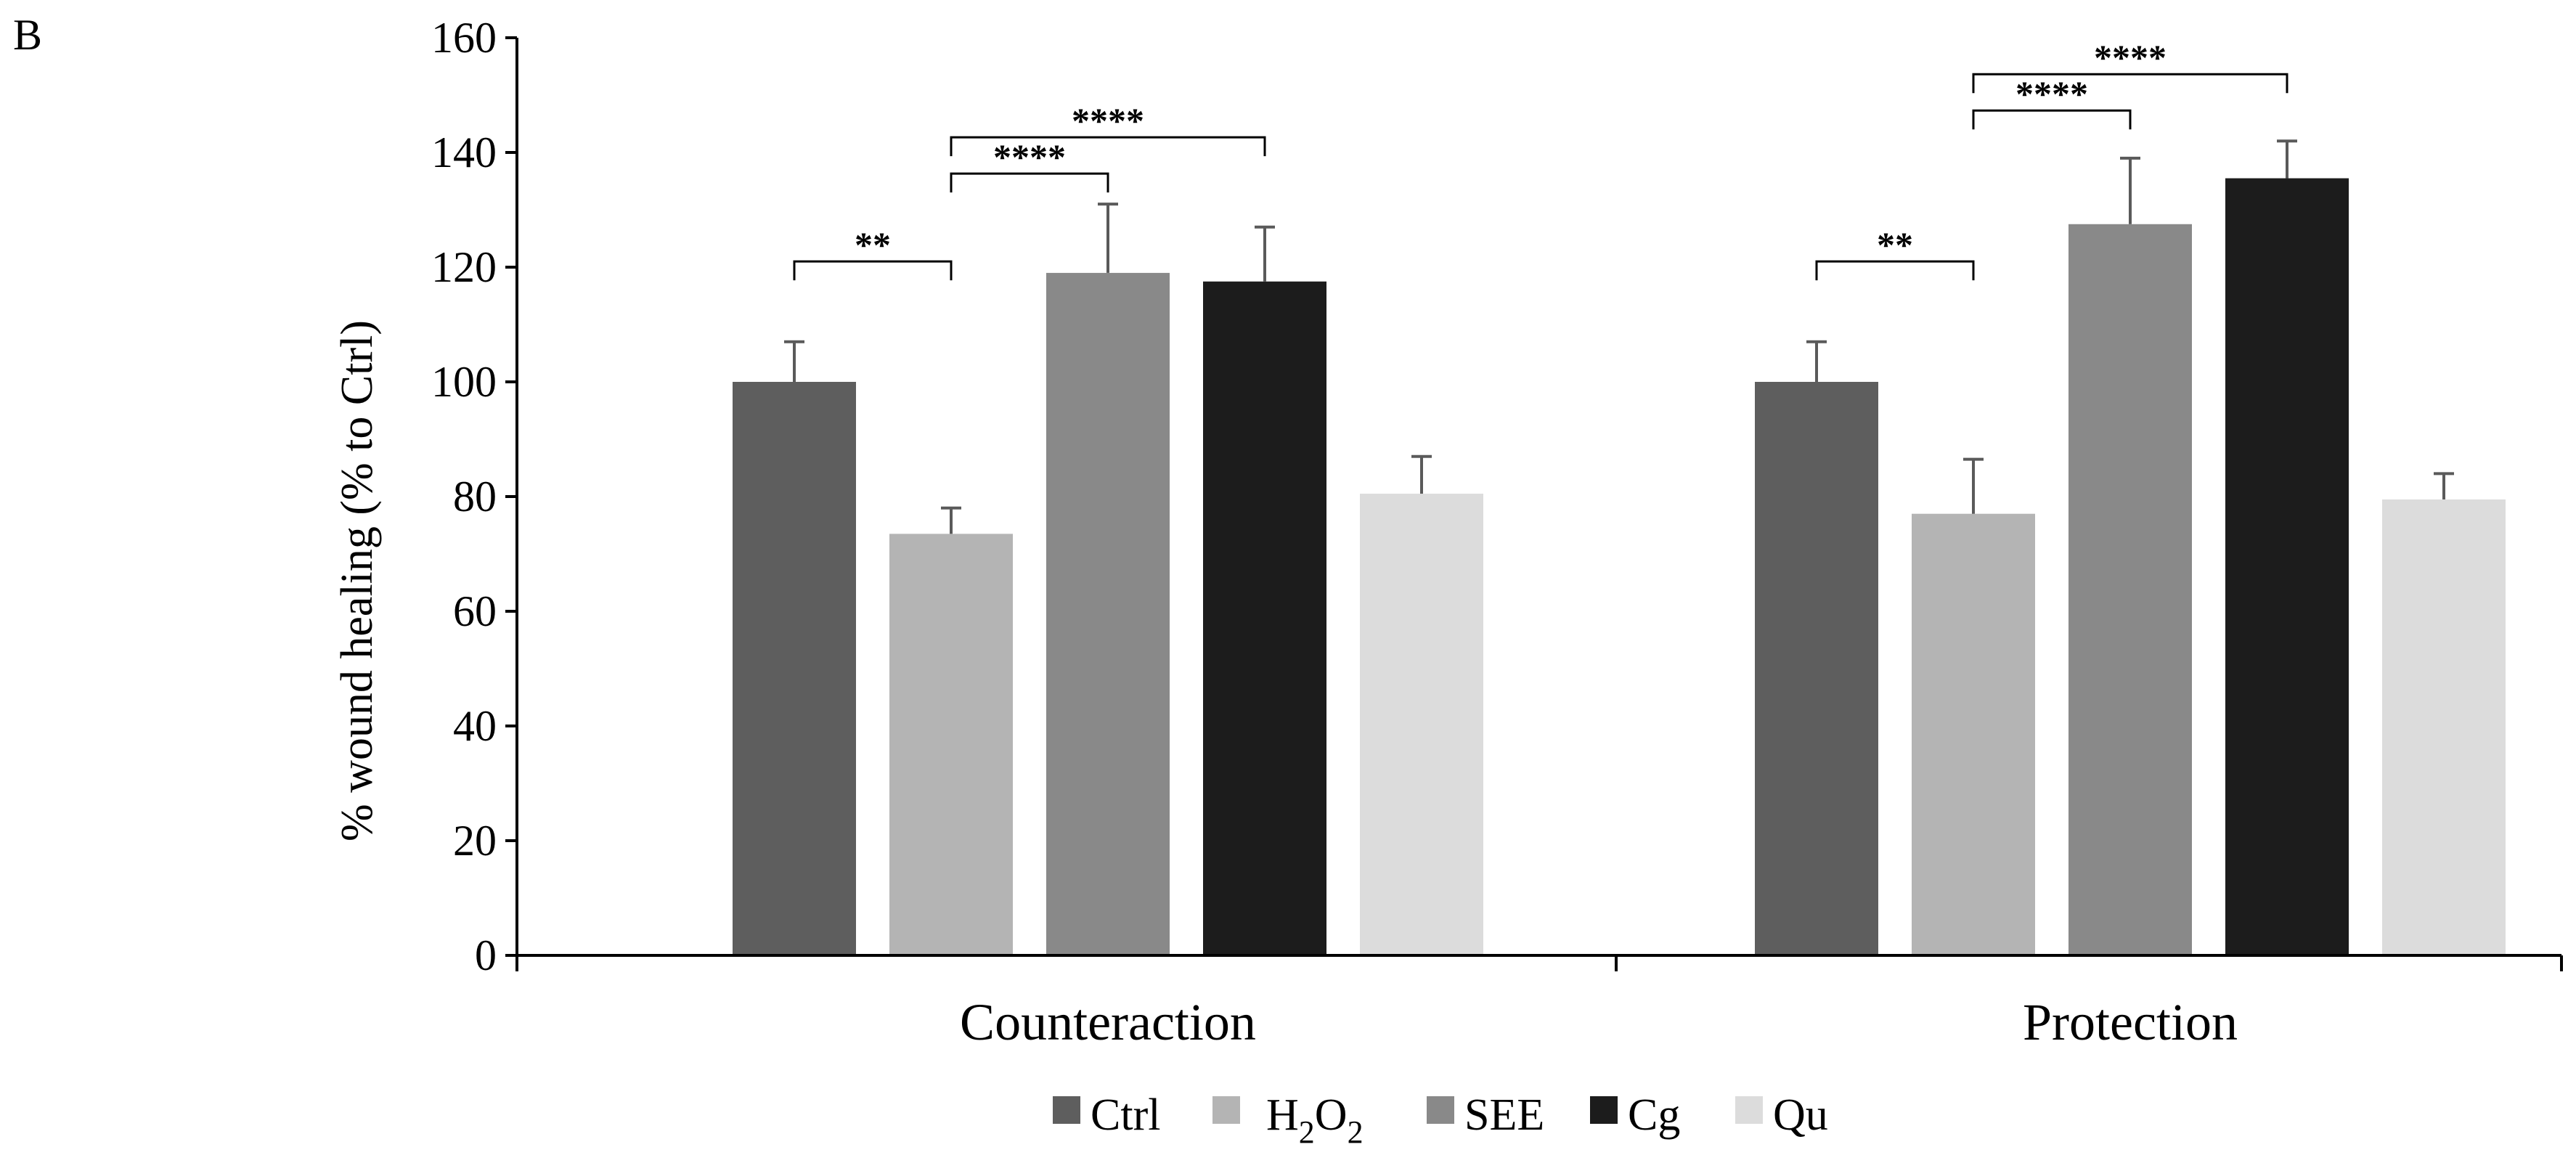 The height and width of the screenshot is (1171, 2576). Describe the element at coordinates (475, 726) in the screenshot. I see `y-tick-label: 40` at that location.